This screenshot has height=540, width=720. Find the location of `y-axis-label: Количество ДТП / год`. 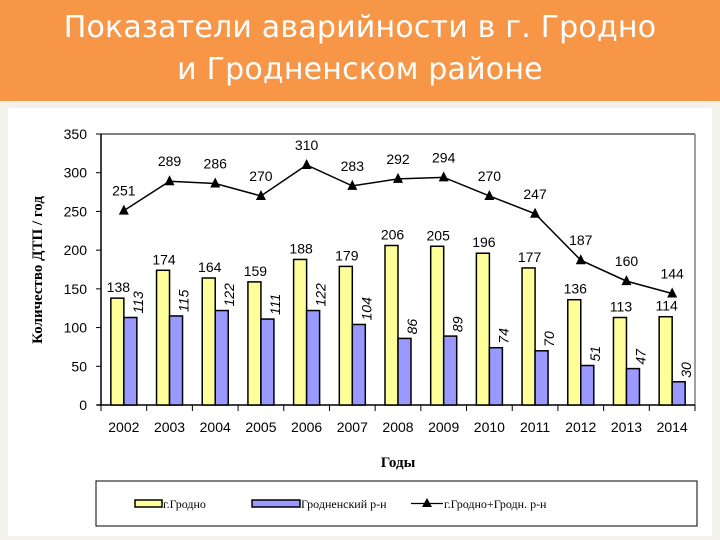

y-axis-label: Количество ДТП / год is located at coordinates (38, 270).